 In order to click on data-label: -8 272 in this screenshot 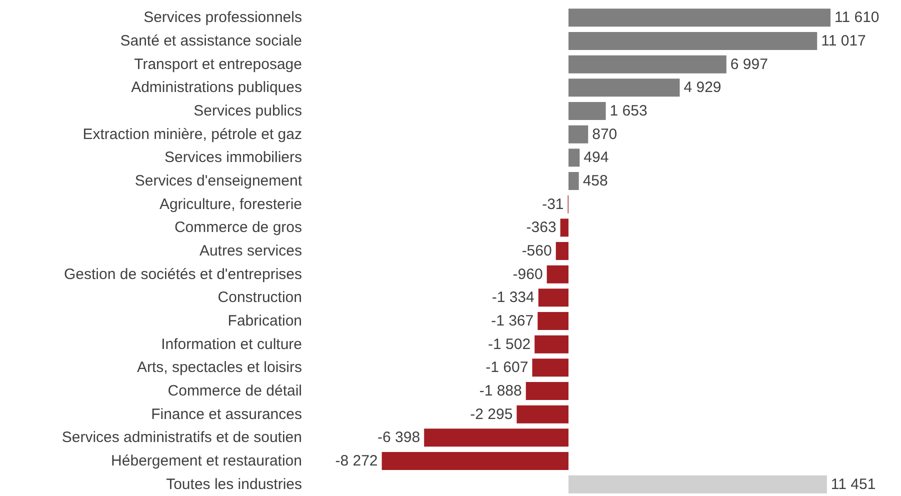, I will do `click(356, 461)`.